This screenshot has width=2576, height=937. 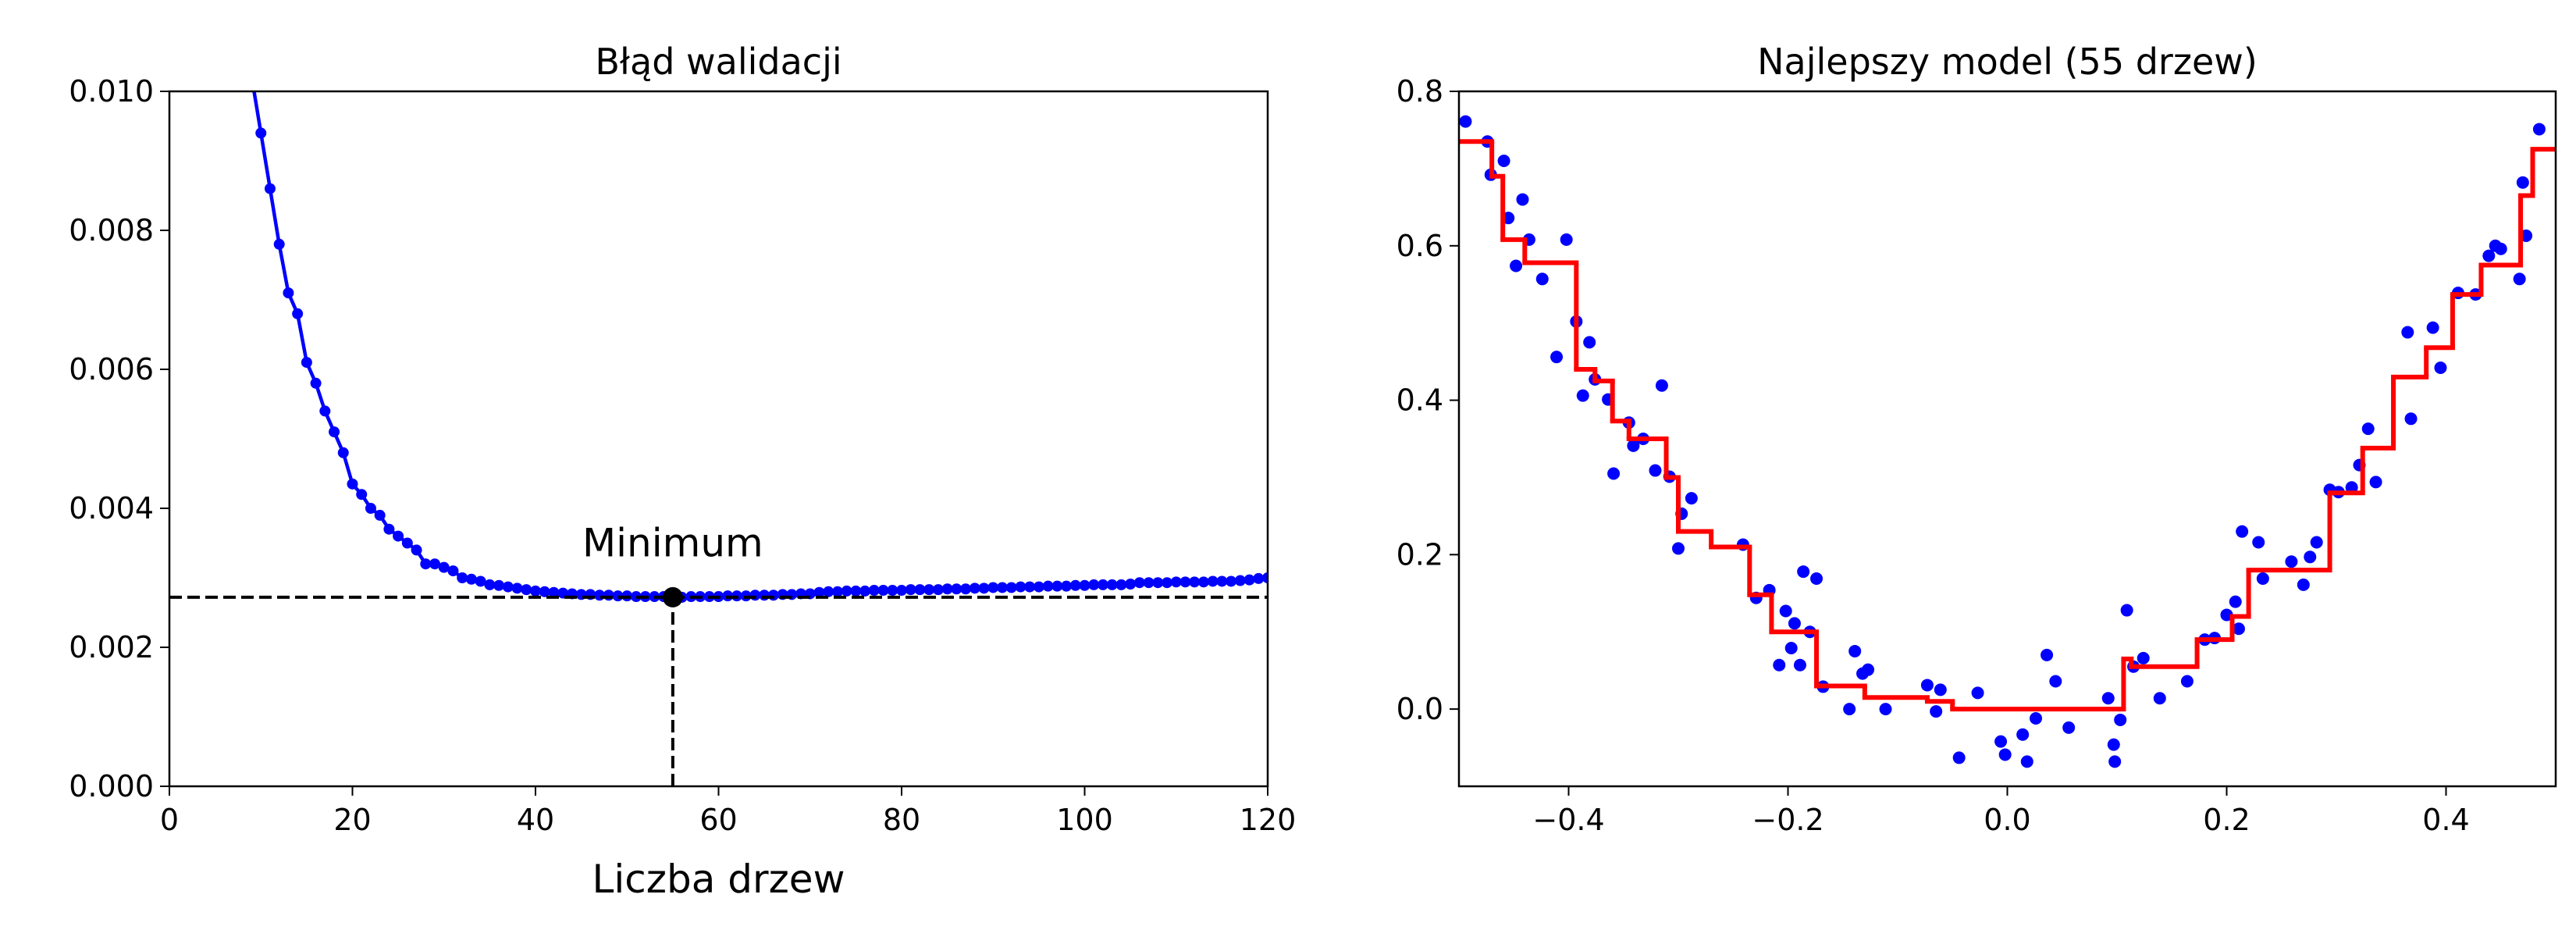 What do you see at coordinates (169, 820) in the screenshot?
I see `x-tick-label: 0` at bounding box center [169, 820].